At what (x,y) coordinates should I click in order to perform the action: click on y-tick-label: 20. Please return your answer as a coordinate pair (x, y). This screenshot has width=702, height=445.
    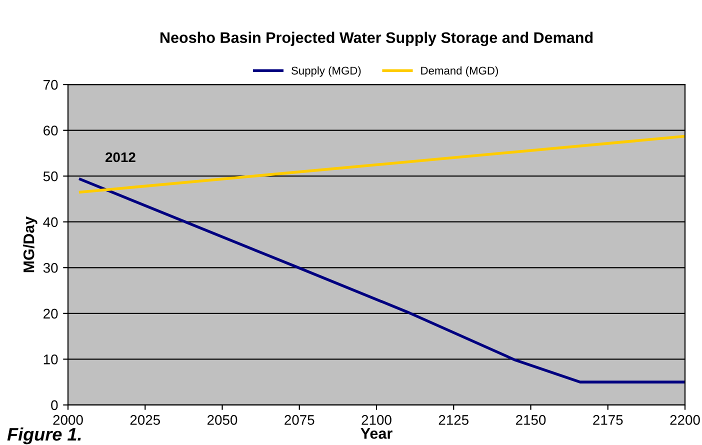
    Looking at the image, I should click on (51, 313).